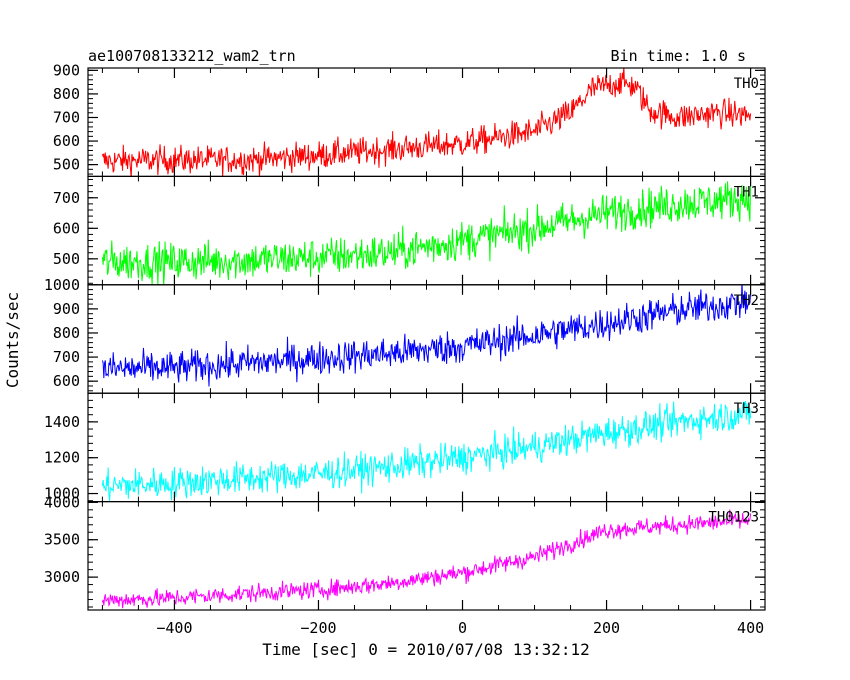 Image resolution: width=850 pixels, height=680 pixels. Describe the element at coordinates (426, 451) in the screenshot. I see `series-line-th3` at that location.